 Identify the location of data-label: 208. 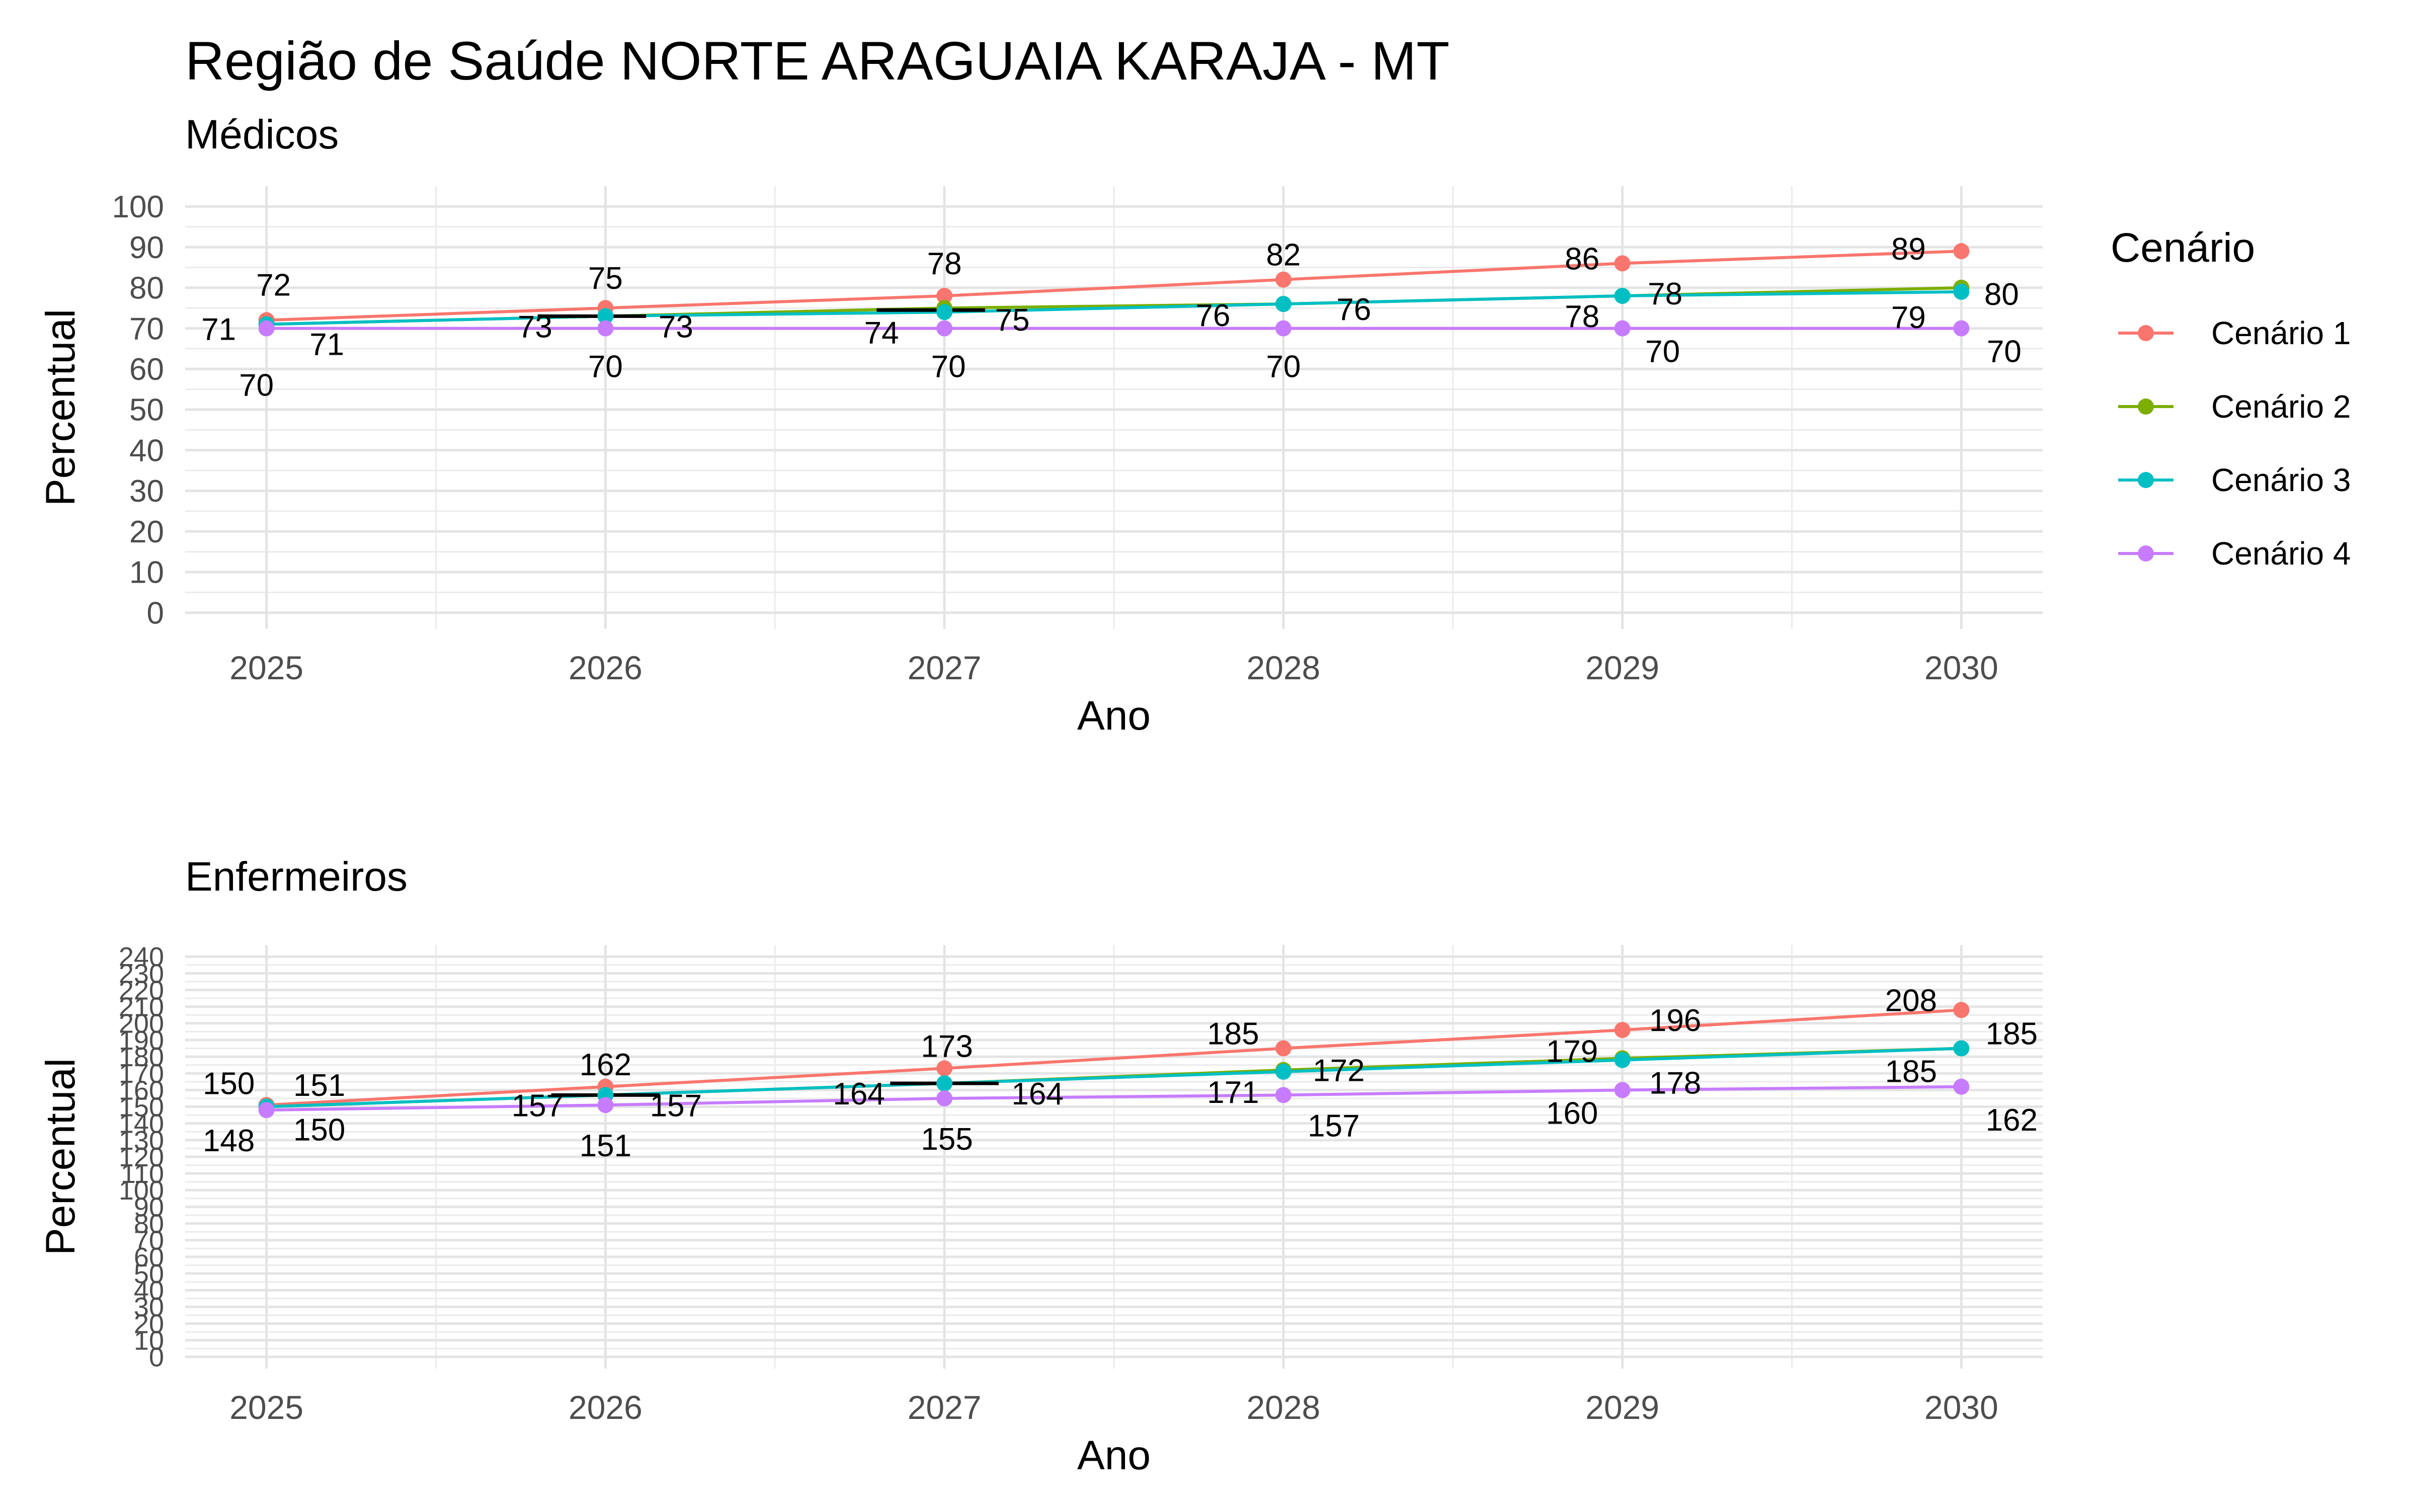
(1911, 1000).